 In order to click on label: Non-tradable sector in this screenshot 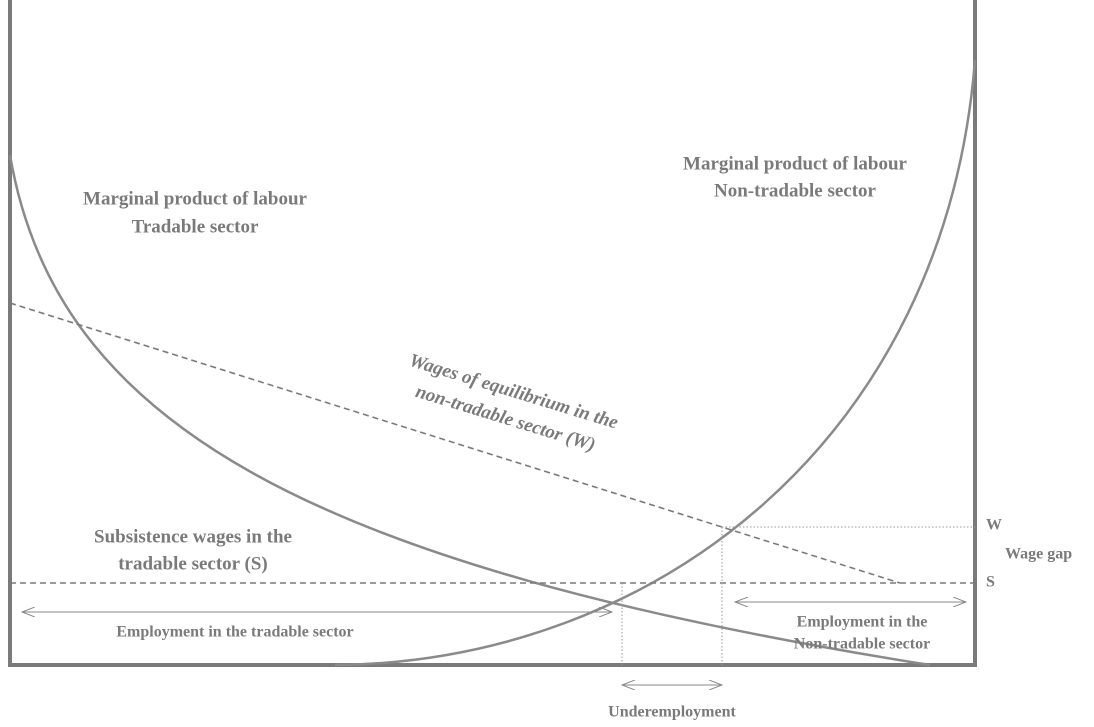, I will do `click(795, 190)`.